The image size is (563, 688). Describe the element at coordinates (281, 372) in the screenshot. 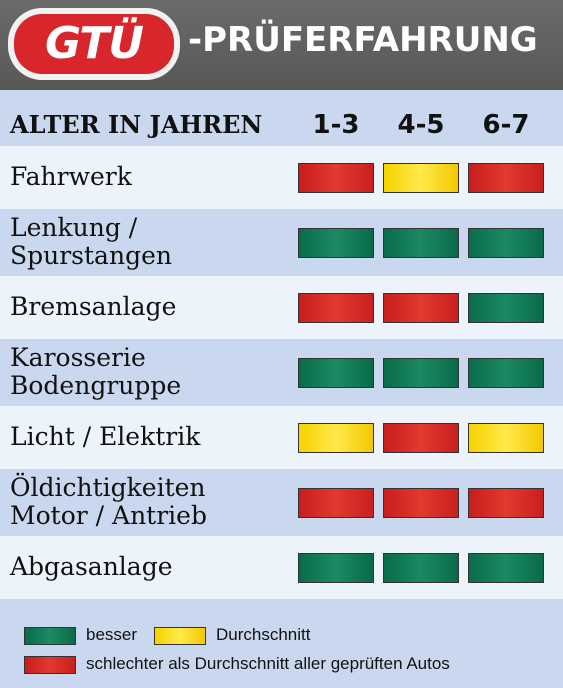

I see `table-row: Karosserie Bodengruppe` at that location.